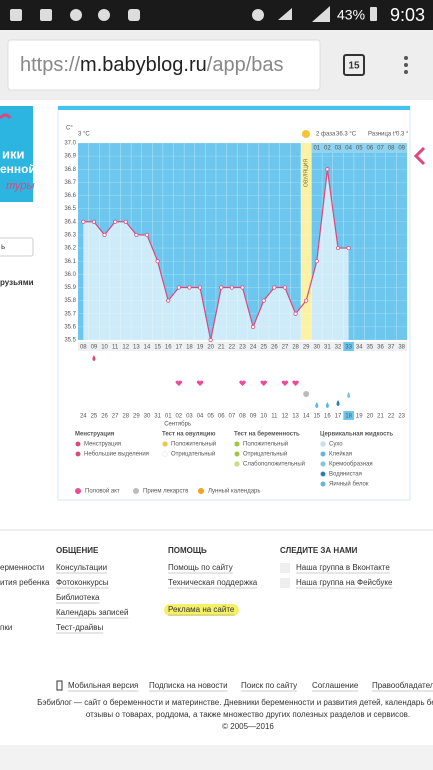 This screenshot has width=433, height=770. What do you see at coordinates (70, 236) in the screenshot?
I see `y-tick-label: 36.3` at bounding box center [70, 236].